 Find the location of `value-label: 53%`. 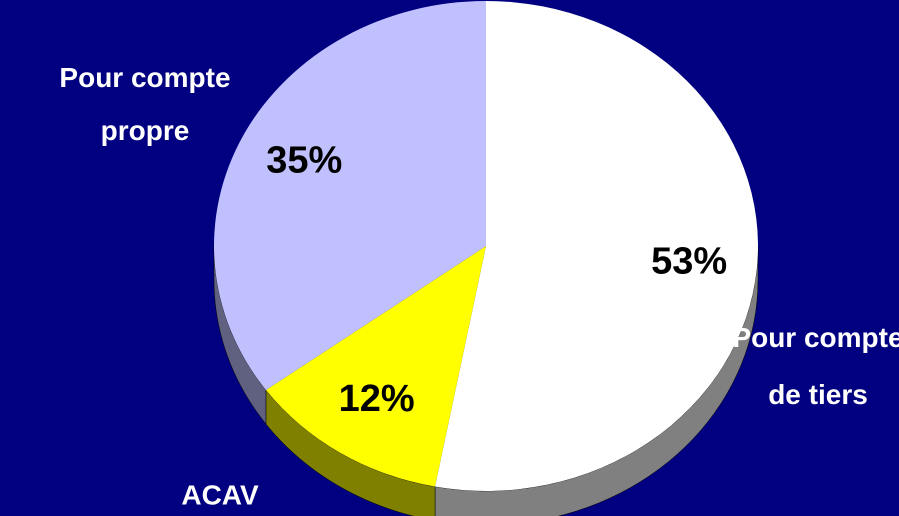

value-label: 53% is located at coordinates (689, 261).